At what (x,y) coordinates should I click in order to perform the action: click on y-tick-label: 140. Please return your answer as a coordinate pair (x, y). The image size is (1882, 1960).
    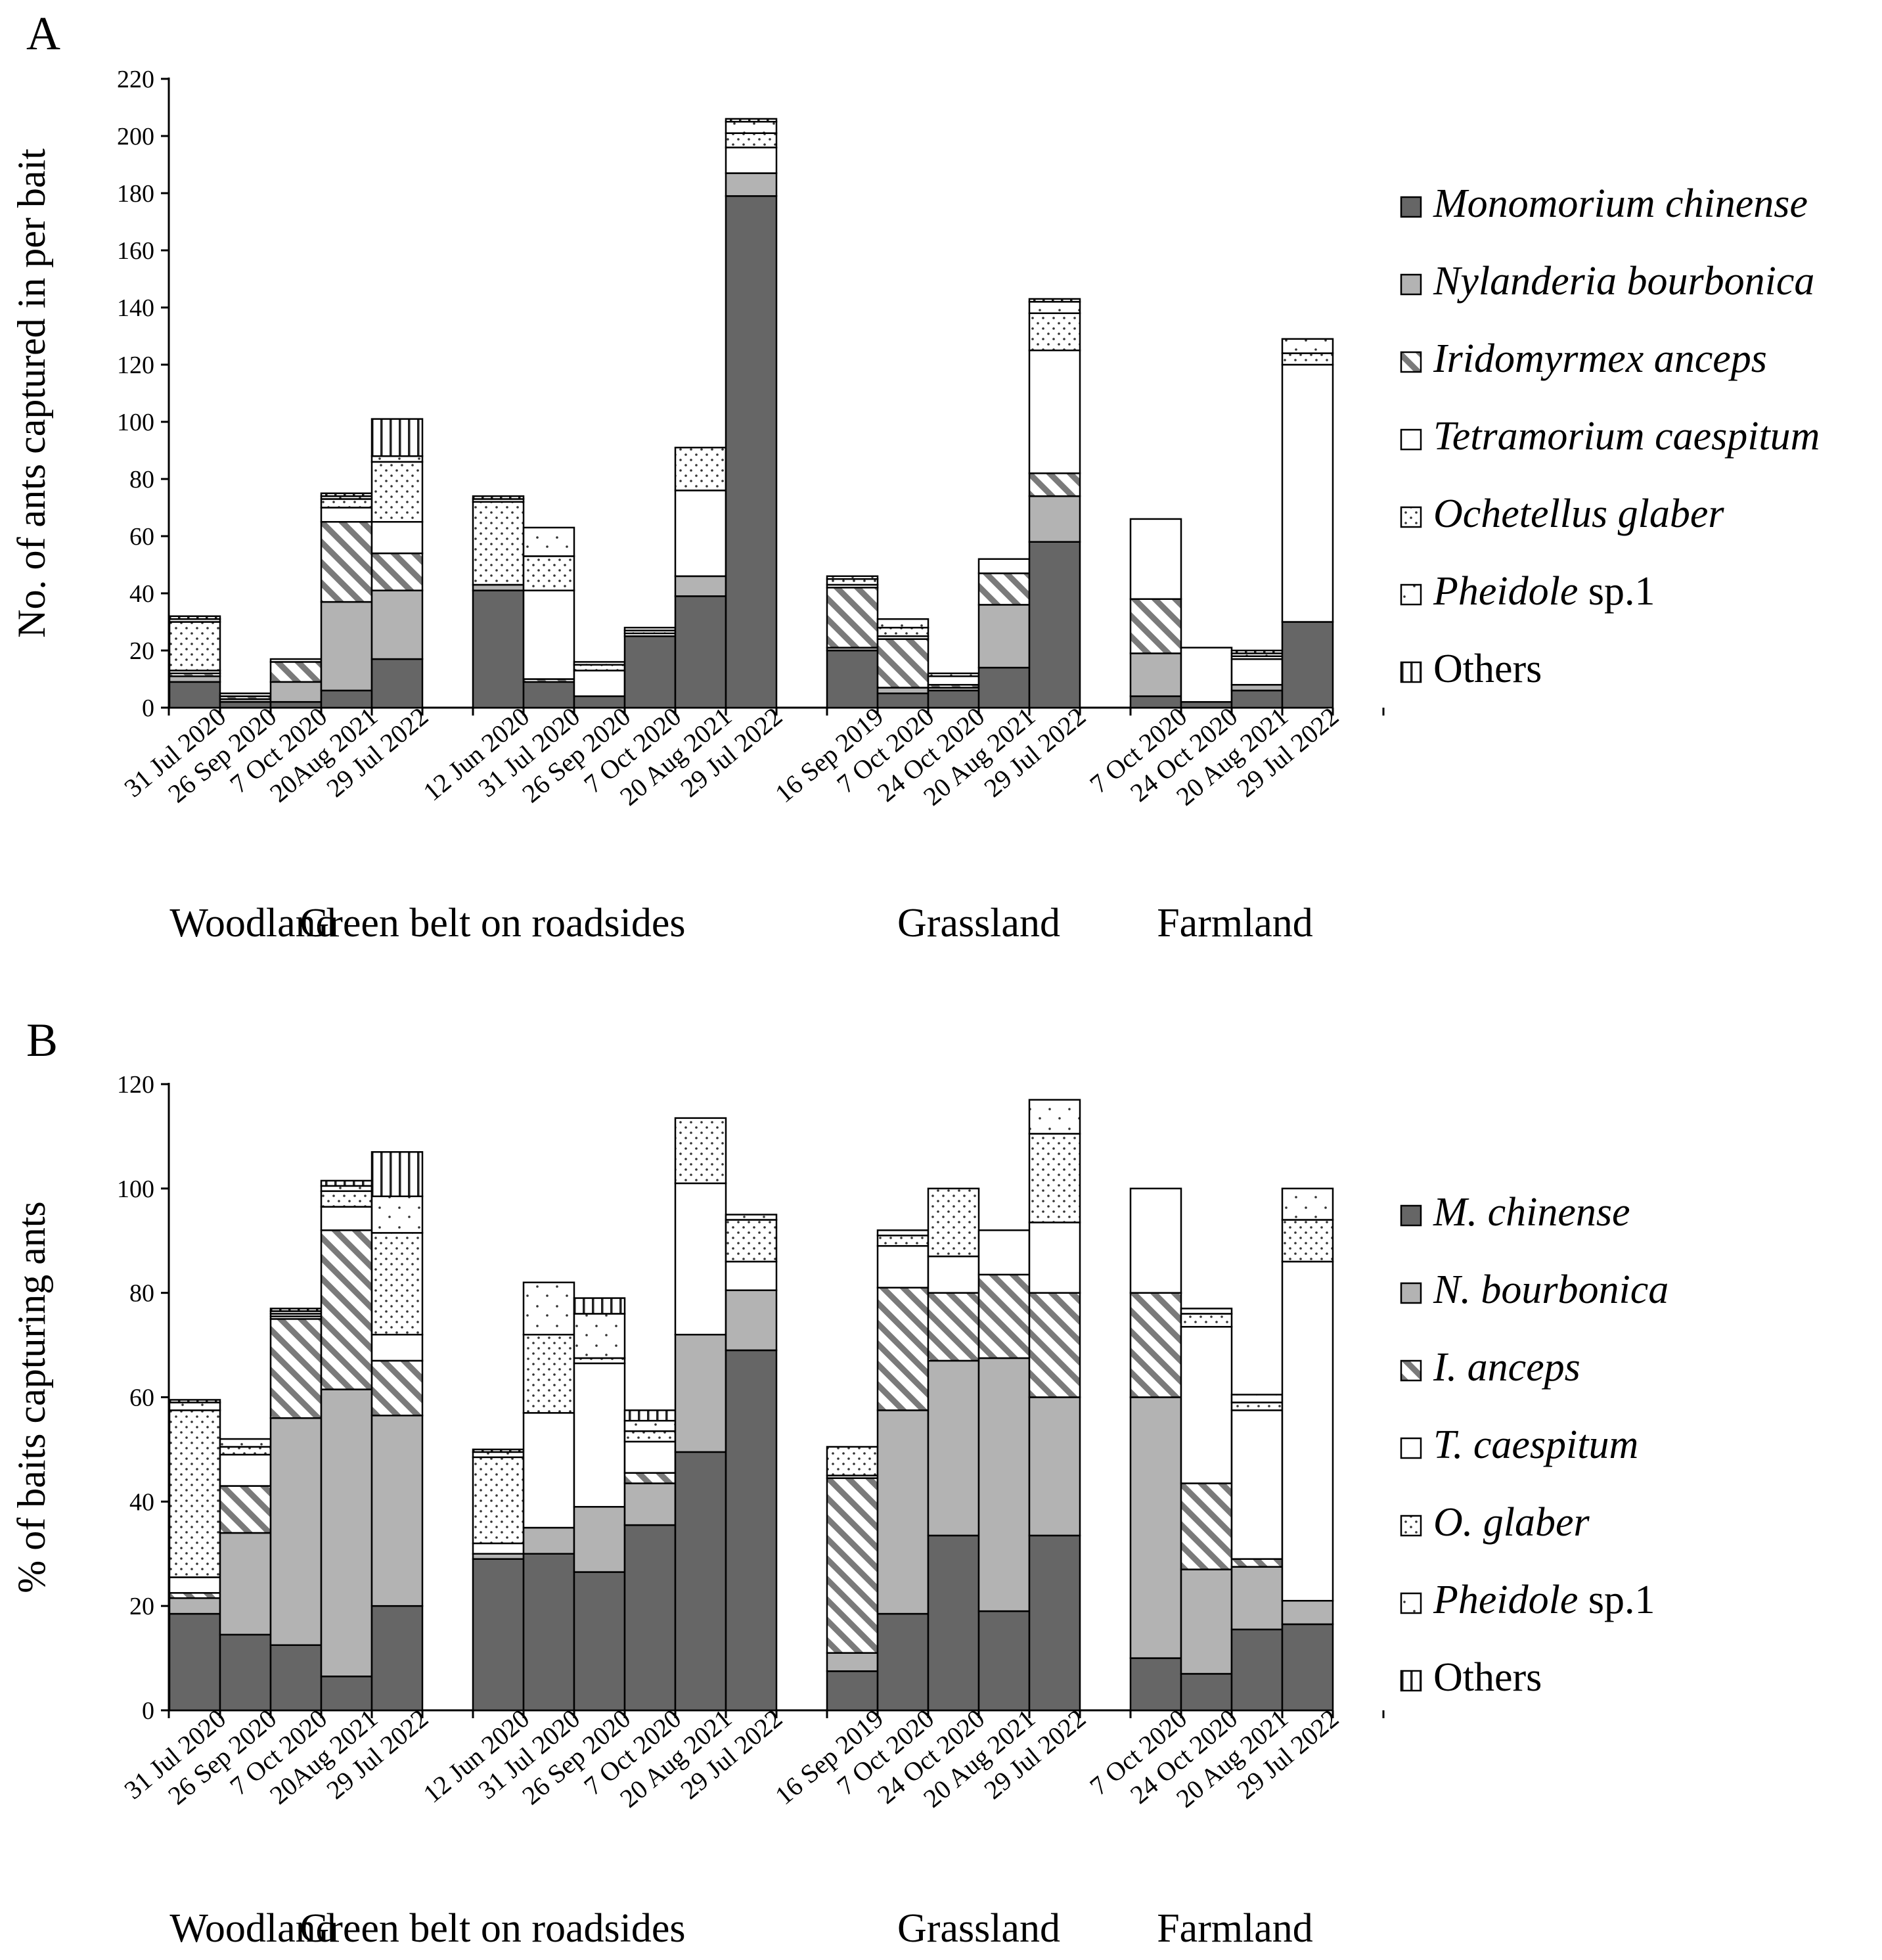
    Looking at the image, I should click on (135, 308).